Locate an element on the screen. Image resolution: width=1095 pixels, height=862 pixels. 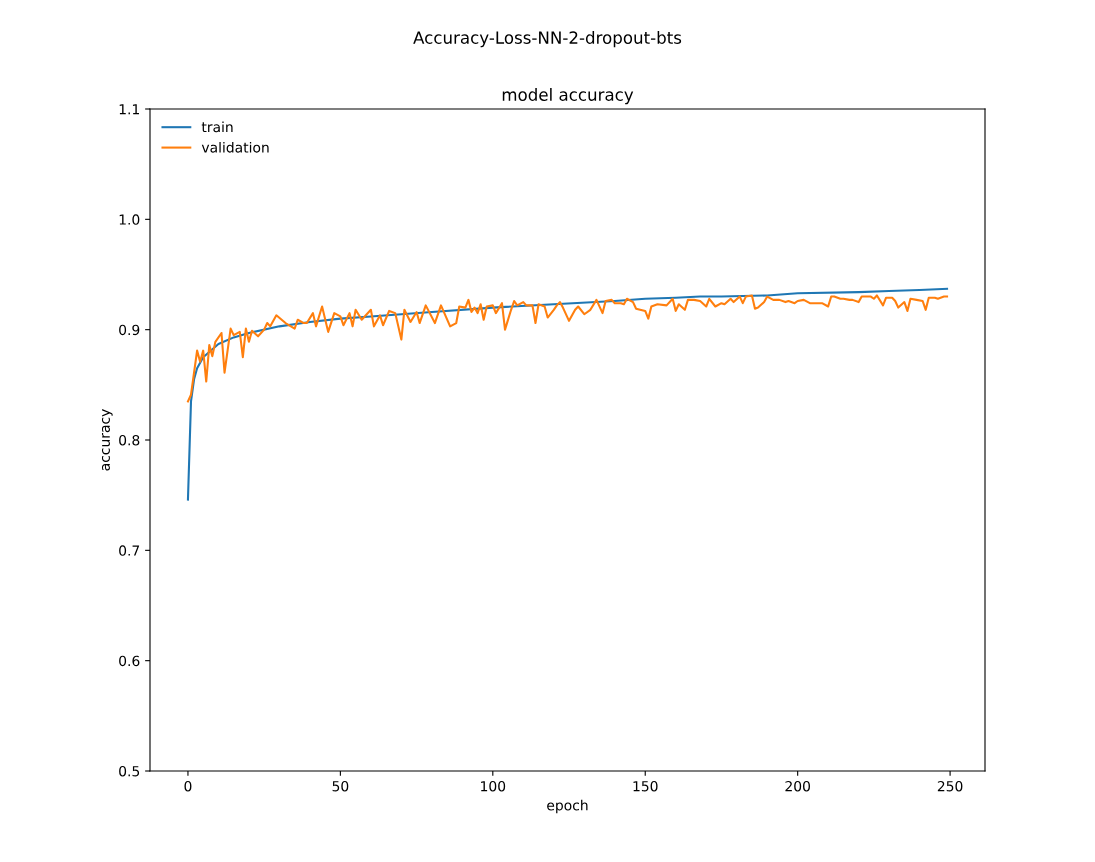
x-tick-label: 100 is located at coordinates (493, 786).